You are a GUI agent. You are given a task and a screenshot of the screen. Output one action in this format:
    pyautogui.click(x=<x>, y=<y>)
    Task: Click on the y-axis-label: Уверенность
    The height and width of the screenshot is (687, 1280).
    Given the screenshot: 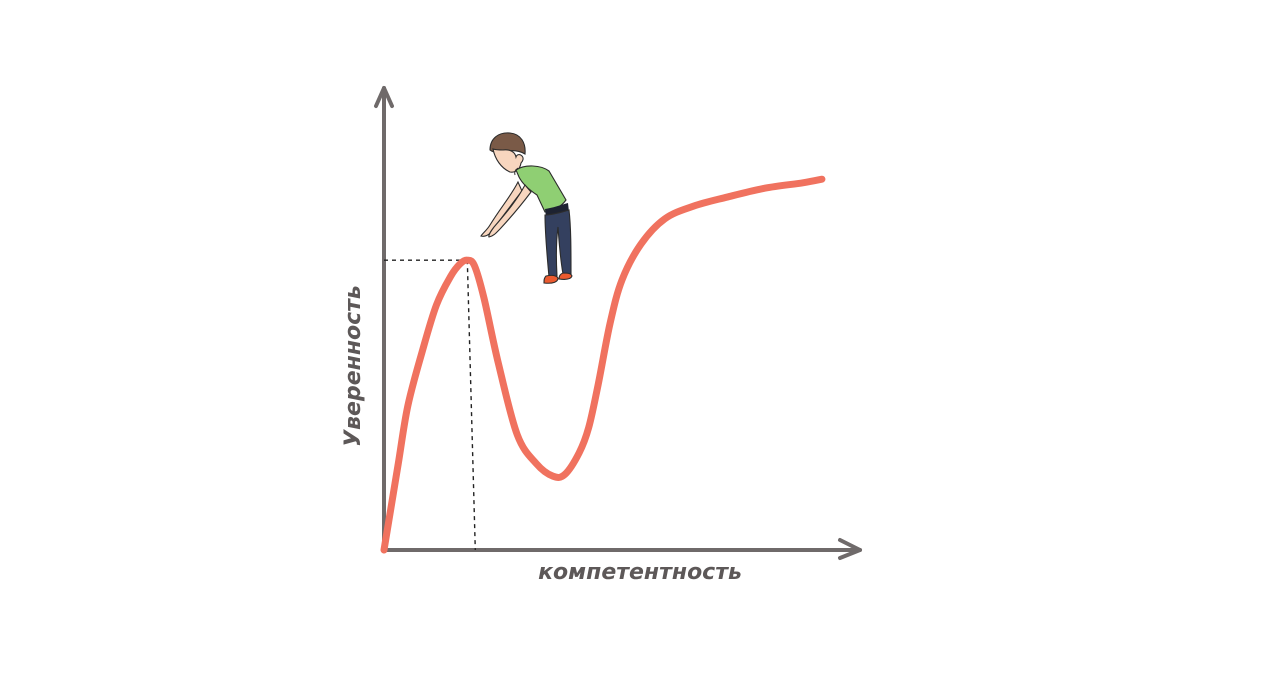 What is the action you would take?
    pyautogui.click(x=353, y=366)
    